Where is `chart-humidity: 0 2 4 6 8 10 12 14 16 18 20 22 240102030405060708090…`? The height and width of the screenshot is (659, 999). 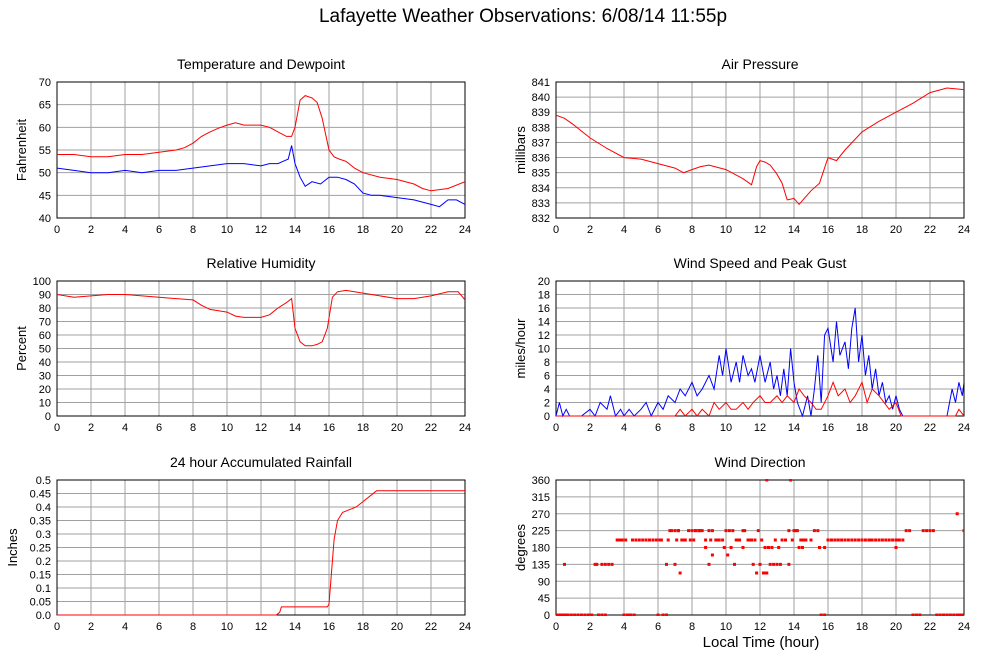 chart-humidity: 0 2 4 6 8 10 12 14 16 18 20 22 240102030405060708090… is located at coordinates (242, 344).